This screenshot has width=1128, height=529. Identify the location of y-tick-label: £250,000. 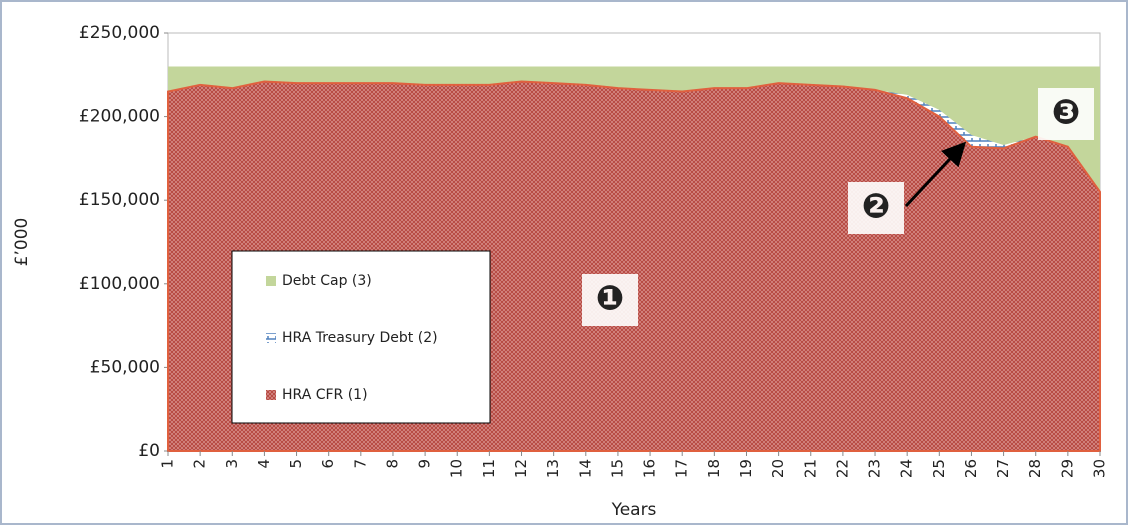
(119, 33).